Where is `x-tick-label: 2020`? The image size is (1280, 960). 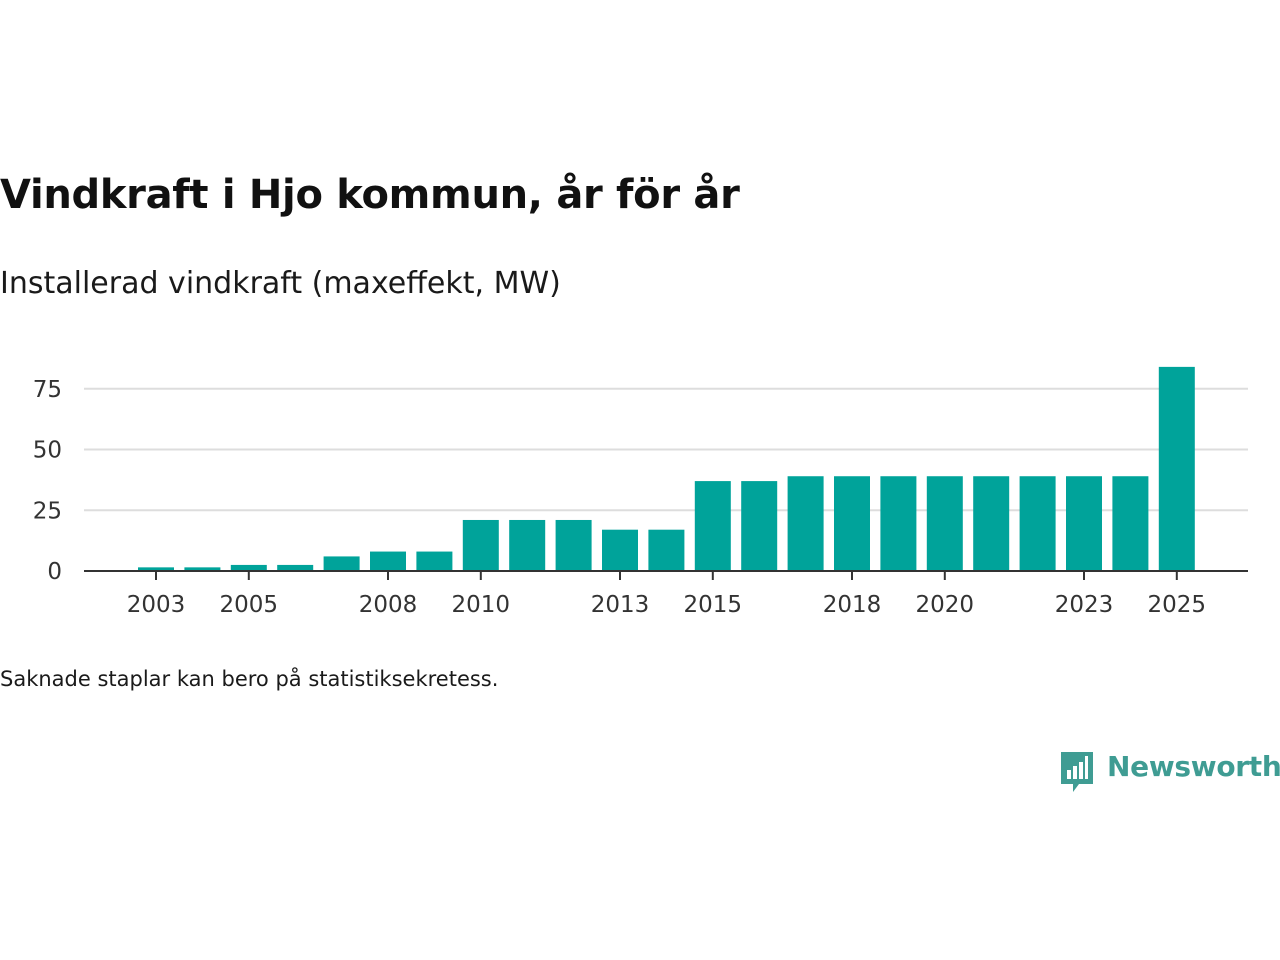
x-tick-label: 2020 is located at coordinates (945, 605).